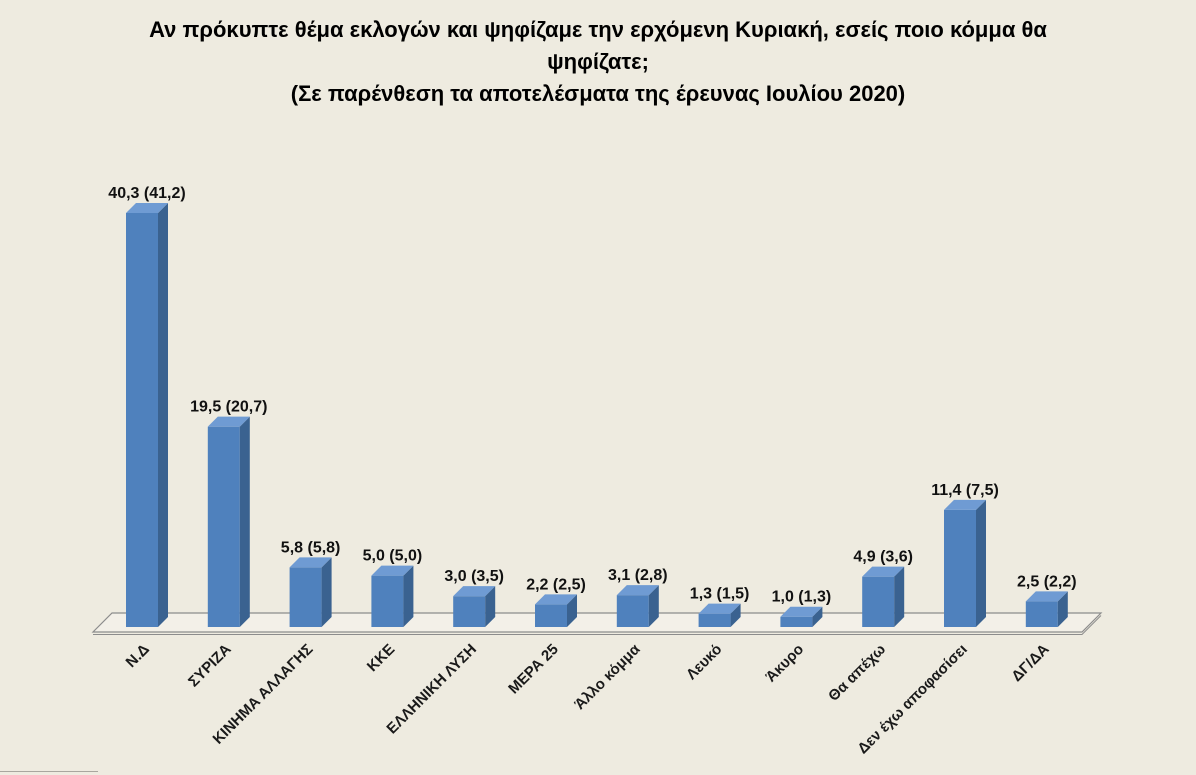 Image resolution: width=1196 pixels, height=775 pixels. Describe the element at coordinates (883, 557) in the screenshot. I see `data-label: 4,9 (3,6)` at that location.